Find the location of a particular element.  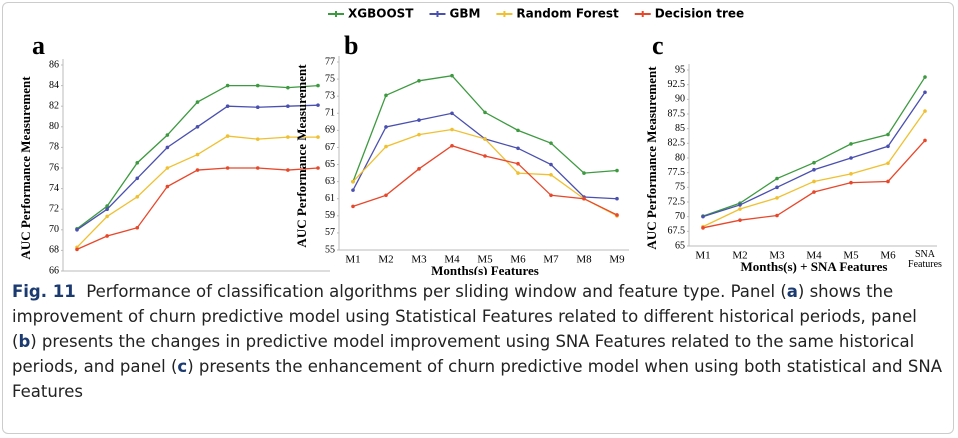

x-tick-label: M6 is located at coordinates (518, 260).